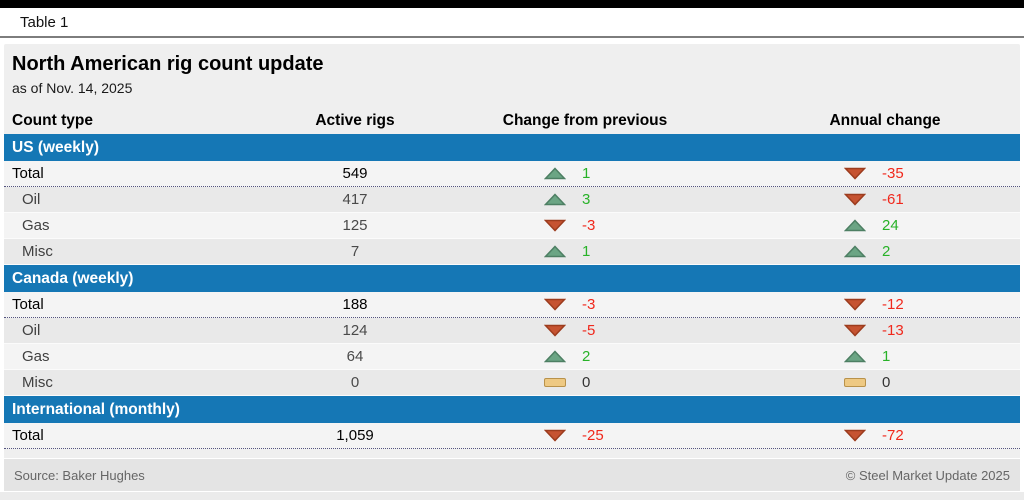  I want to click on bottom-gray-strip, so click(512, 496).